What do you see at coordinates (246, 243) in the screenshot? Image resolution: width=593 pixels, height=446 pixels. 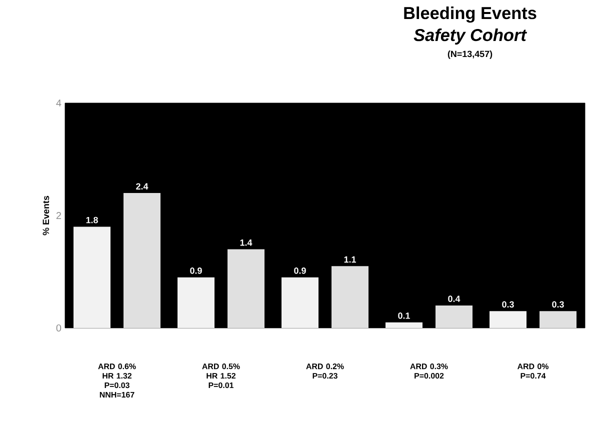 I see `data-label: 1.4` at bounding box center [246, 243].